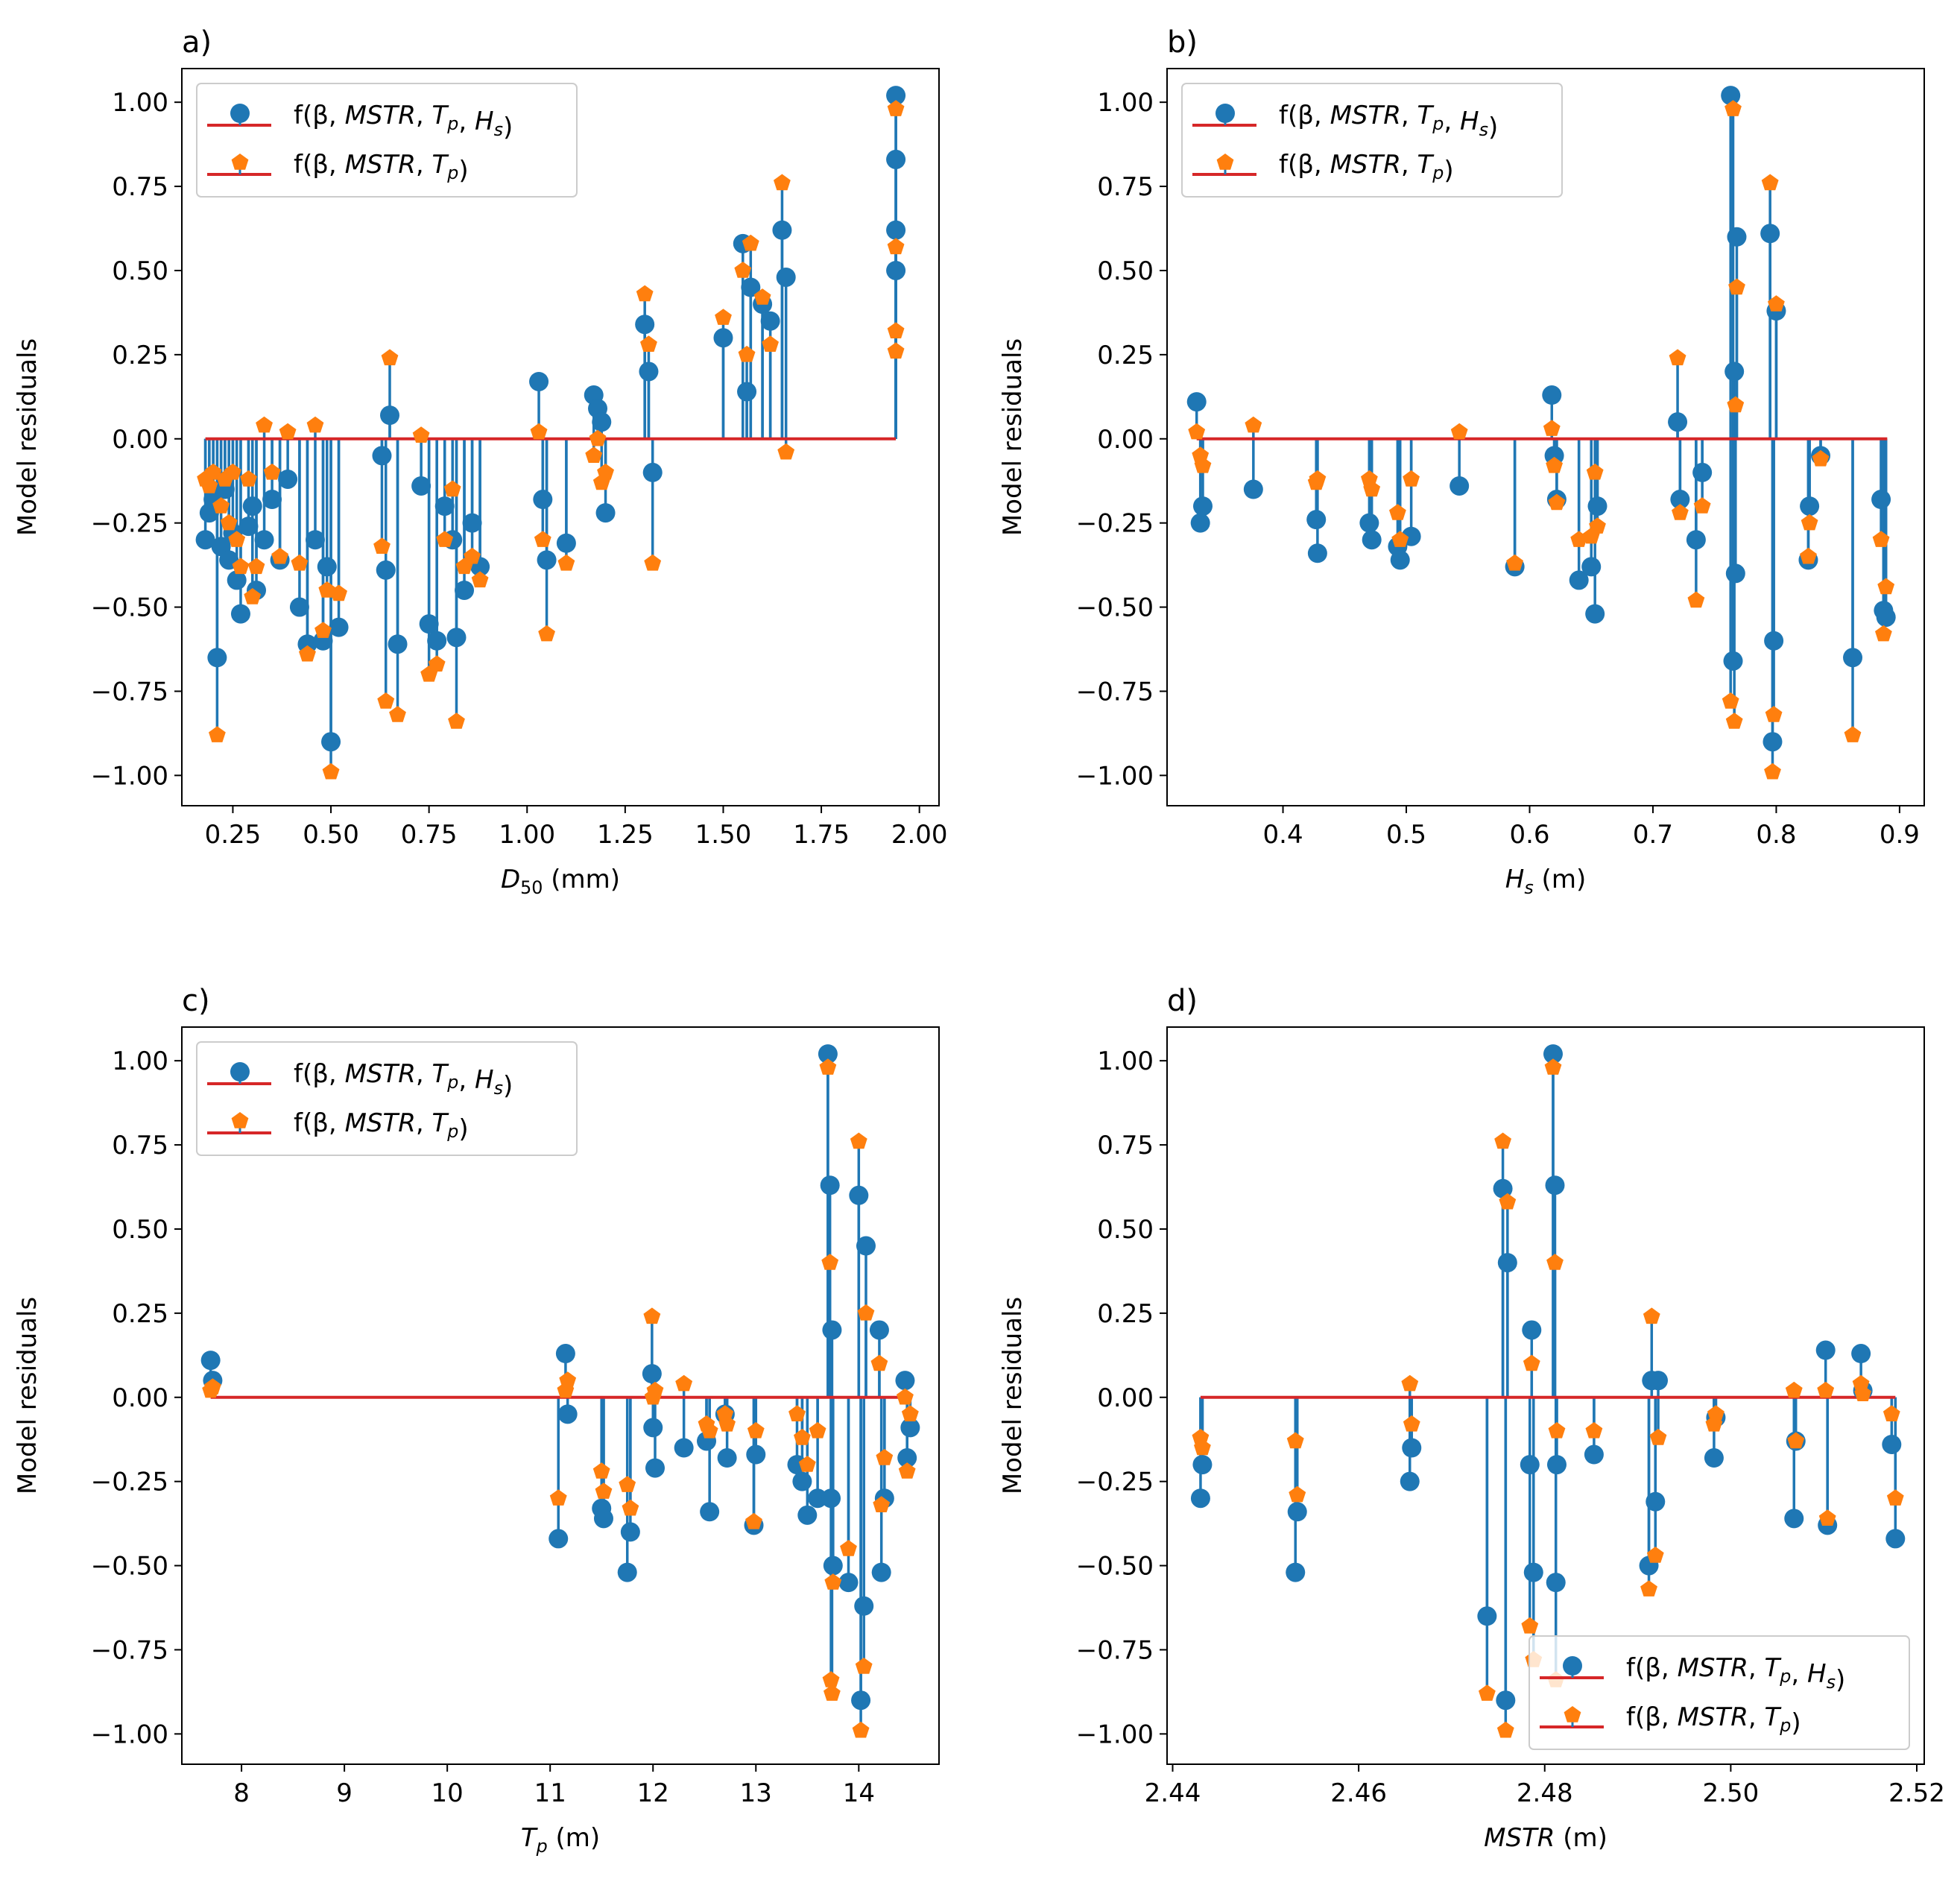  I want to click on legend-label: f(β, MSTR, Tp), so click(381, 168).